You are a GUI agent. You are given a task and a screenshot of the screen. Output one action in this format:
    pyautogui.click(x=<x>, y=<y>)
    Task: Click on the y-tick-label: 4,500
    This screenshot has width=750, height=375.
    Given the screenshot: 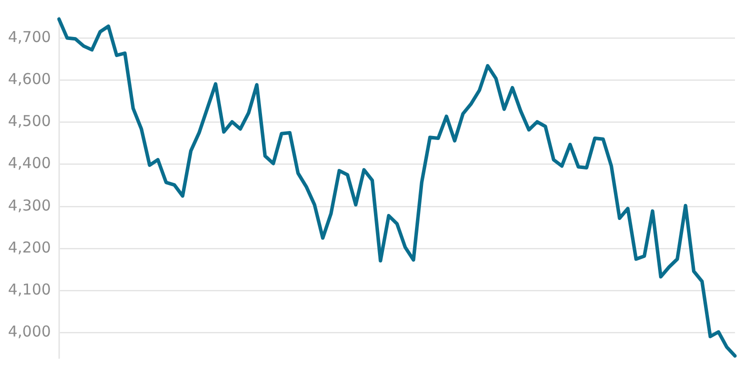 What is the action you would take?
    pyautogui.click(x=29, y=121)
    